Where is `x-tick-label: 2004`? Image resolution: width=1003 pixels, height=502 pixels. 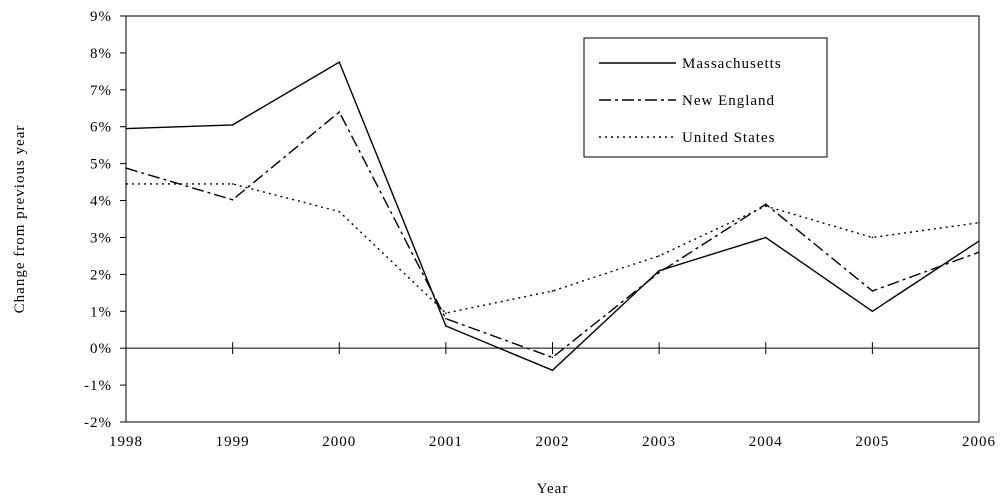
x-tick-label: 2004 is located at coordinates (766, 442).